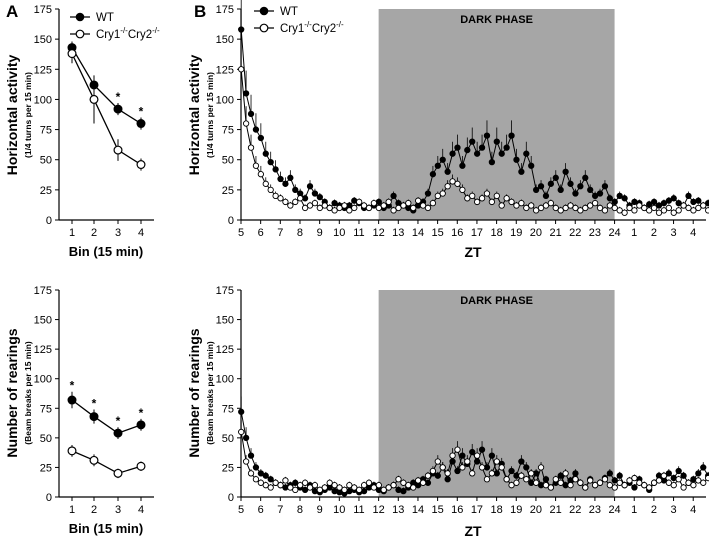 The image size is (709, 544). Describe the element at coordinates (398, 233) in the screenshot. I see `x-tick-label: 13` at that location.